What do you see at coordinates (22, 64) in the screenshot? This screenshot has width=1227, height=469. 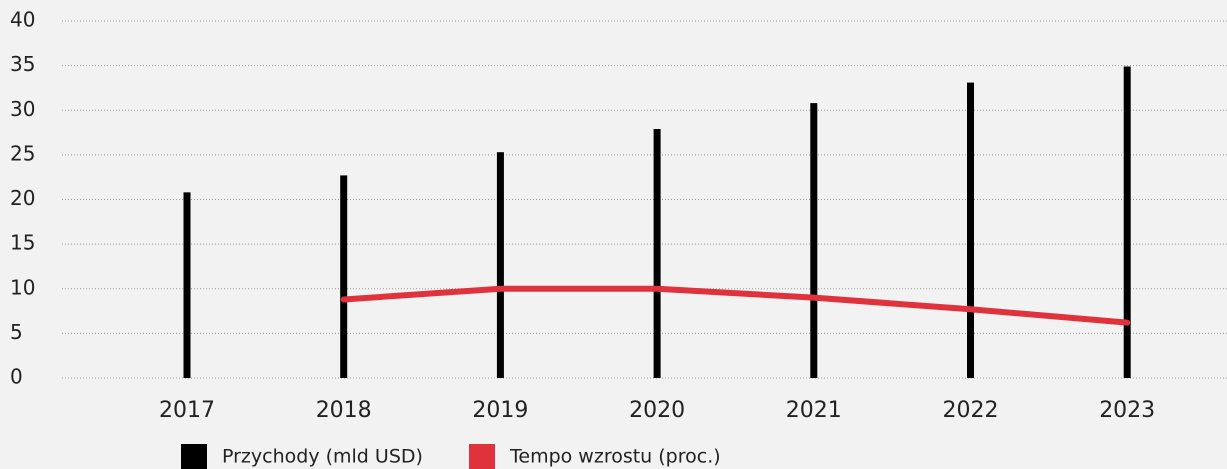 I see `y-tick-label: 35` at bounding box center [22, 64].